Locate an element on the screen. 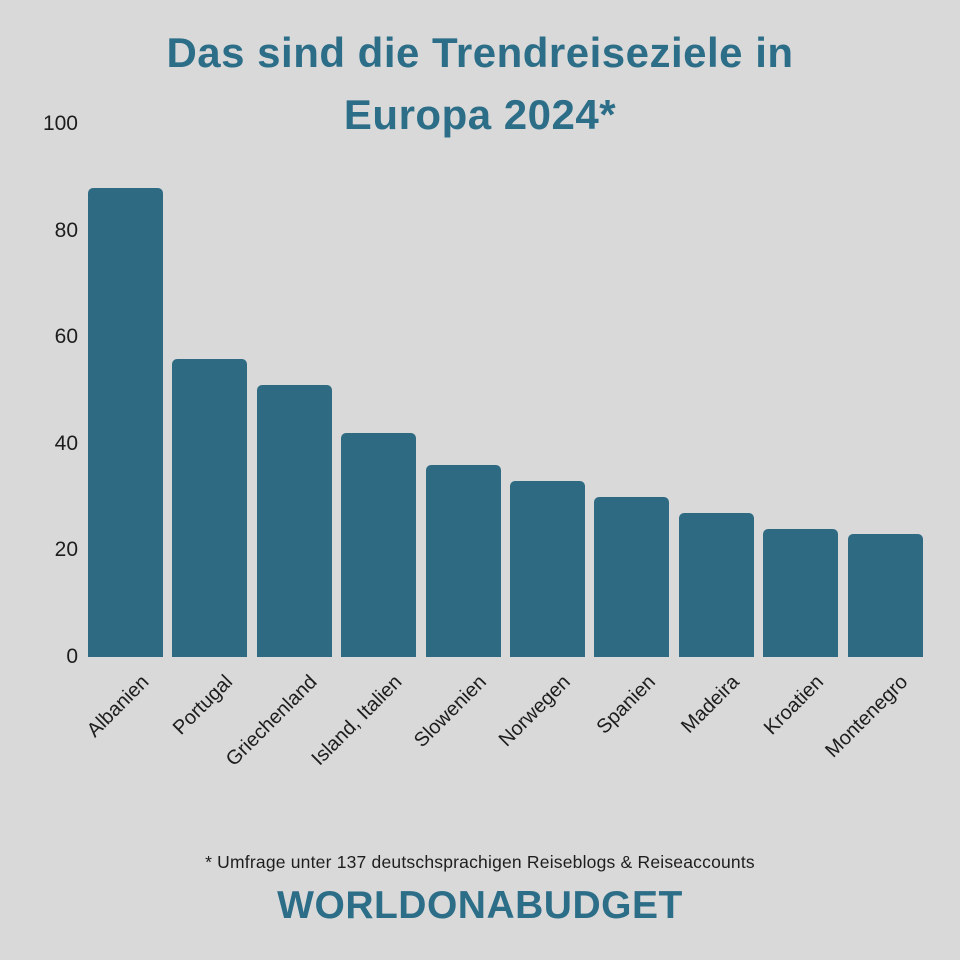  x-axis-label: Madeira is located at coordinates (710, 704).